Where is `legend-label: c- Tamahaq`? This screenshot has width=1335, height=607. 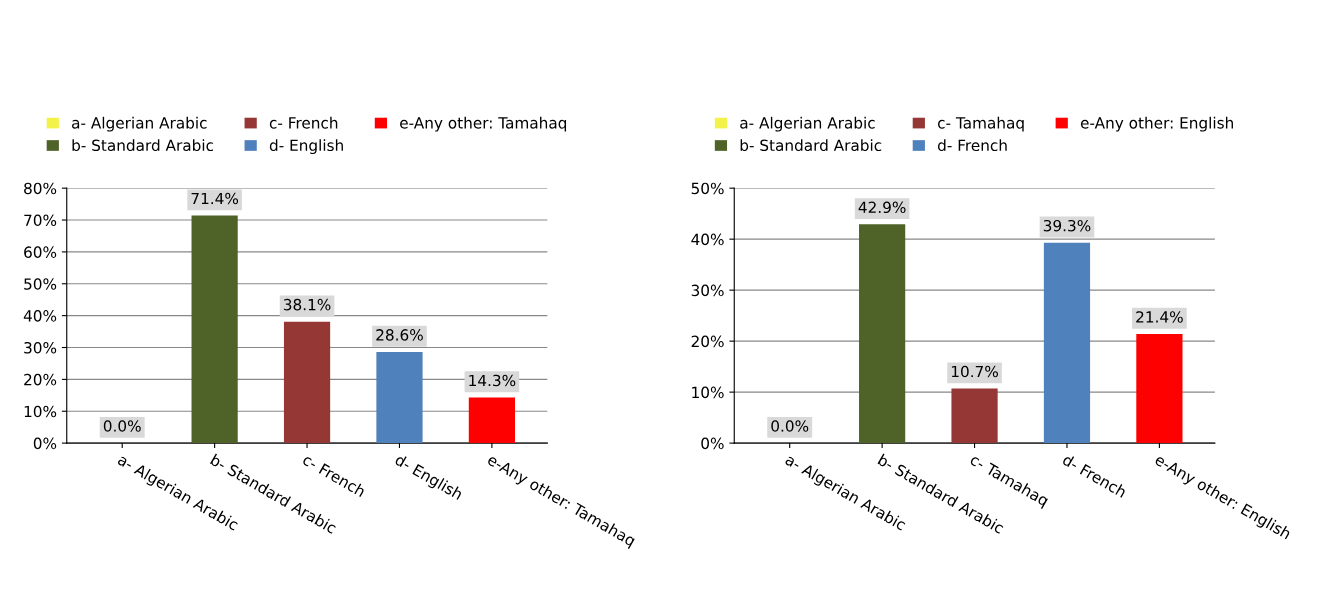 legend-label: c- Tamahaq is located at coordinates (980, 124).